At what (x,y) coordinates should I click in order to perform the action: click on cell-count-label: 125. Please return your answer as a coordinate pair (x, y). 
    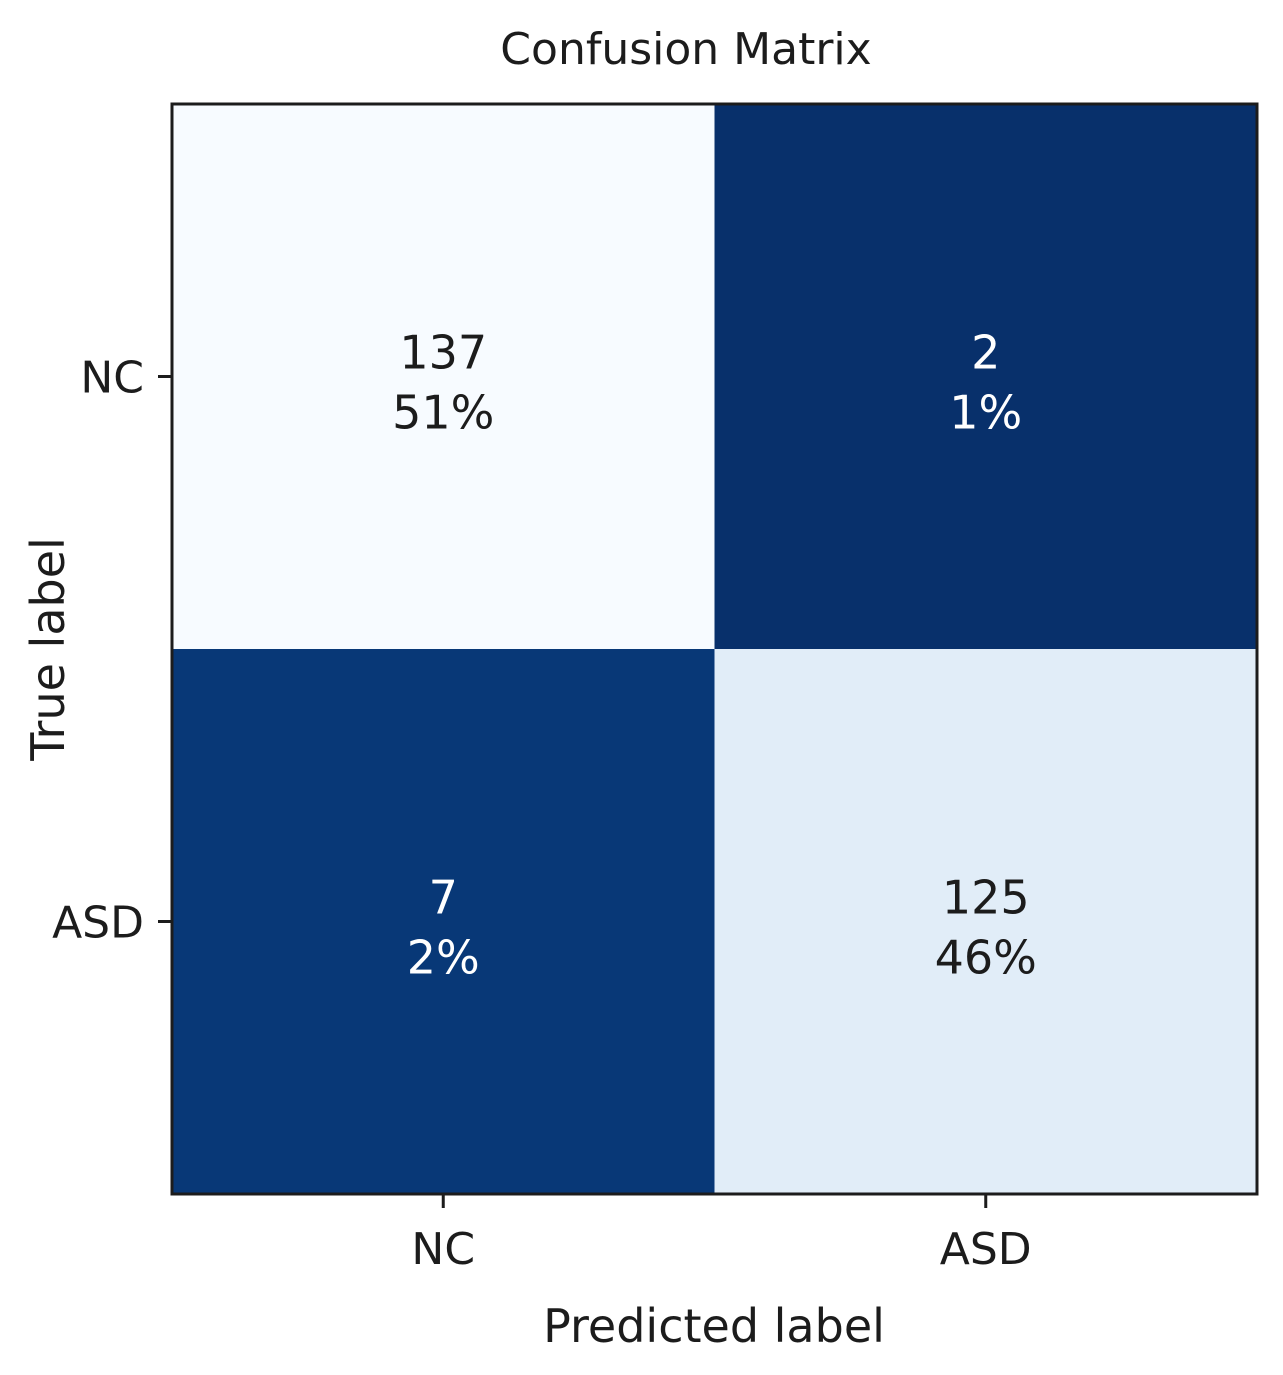
    Looking at the image, I should click on (986, 898).